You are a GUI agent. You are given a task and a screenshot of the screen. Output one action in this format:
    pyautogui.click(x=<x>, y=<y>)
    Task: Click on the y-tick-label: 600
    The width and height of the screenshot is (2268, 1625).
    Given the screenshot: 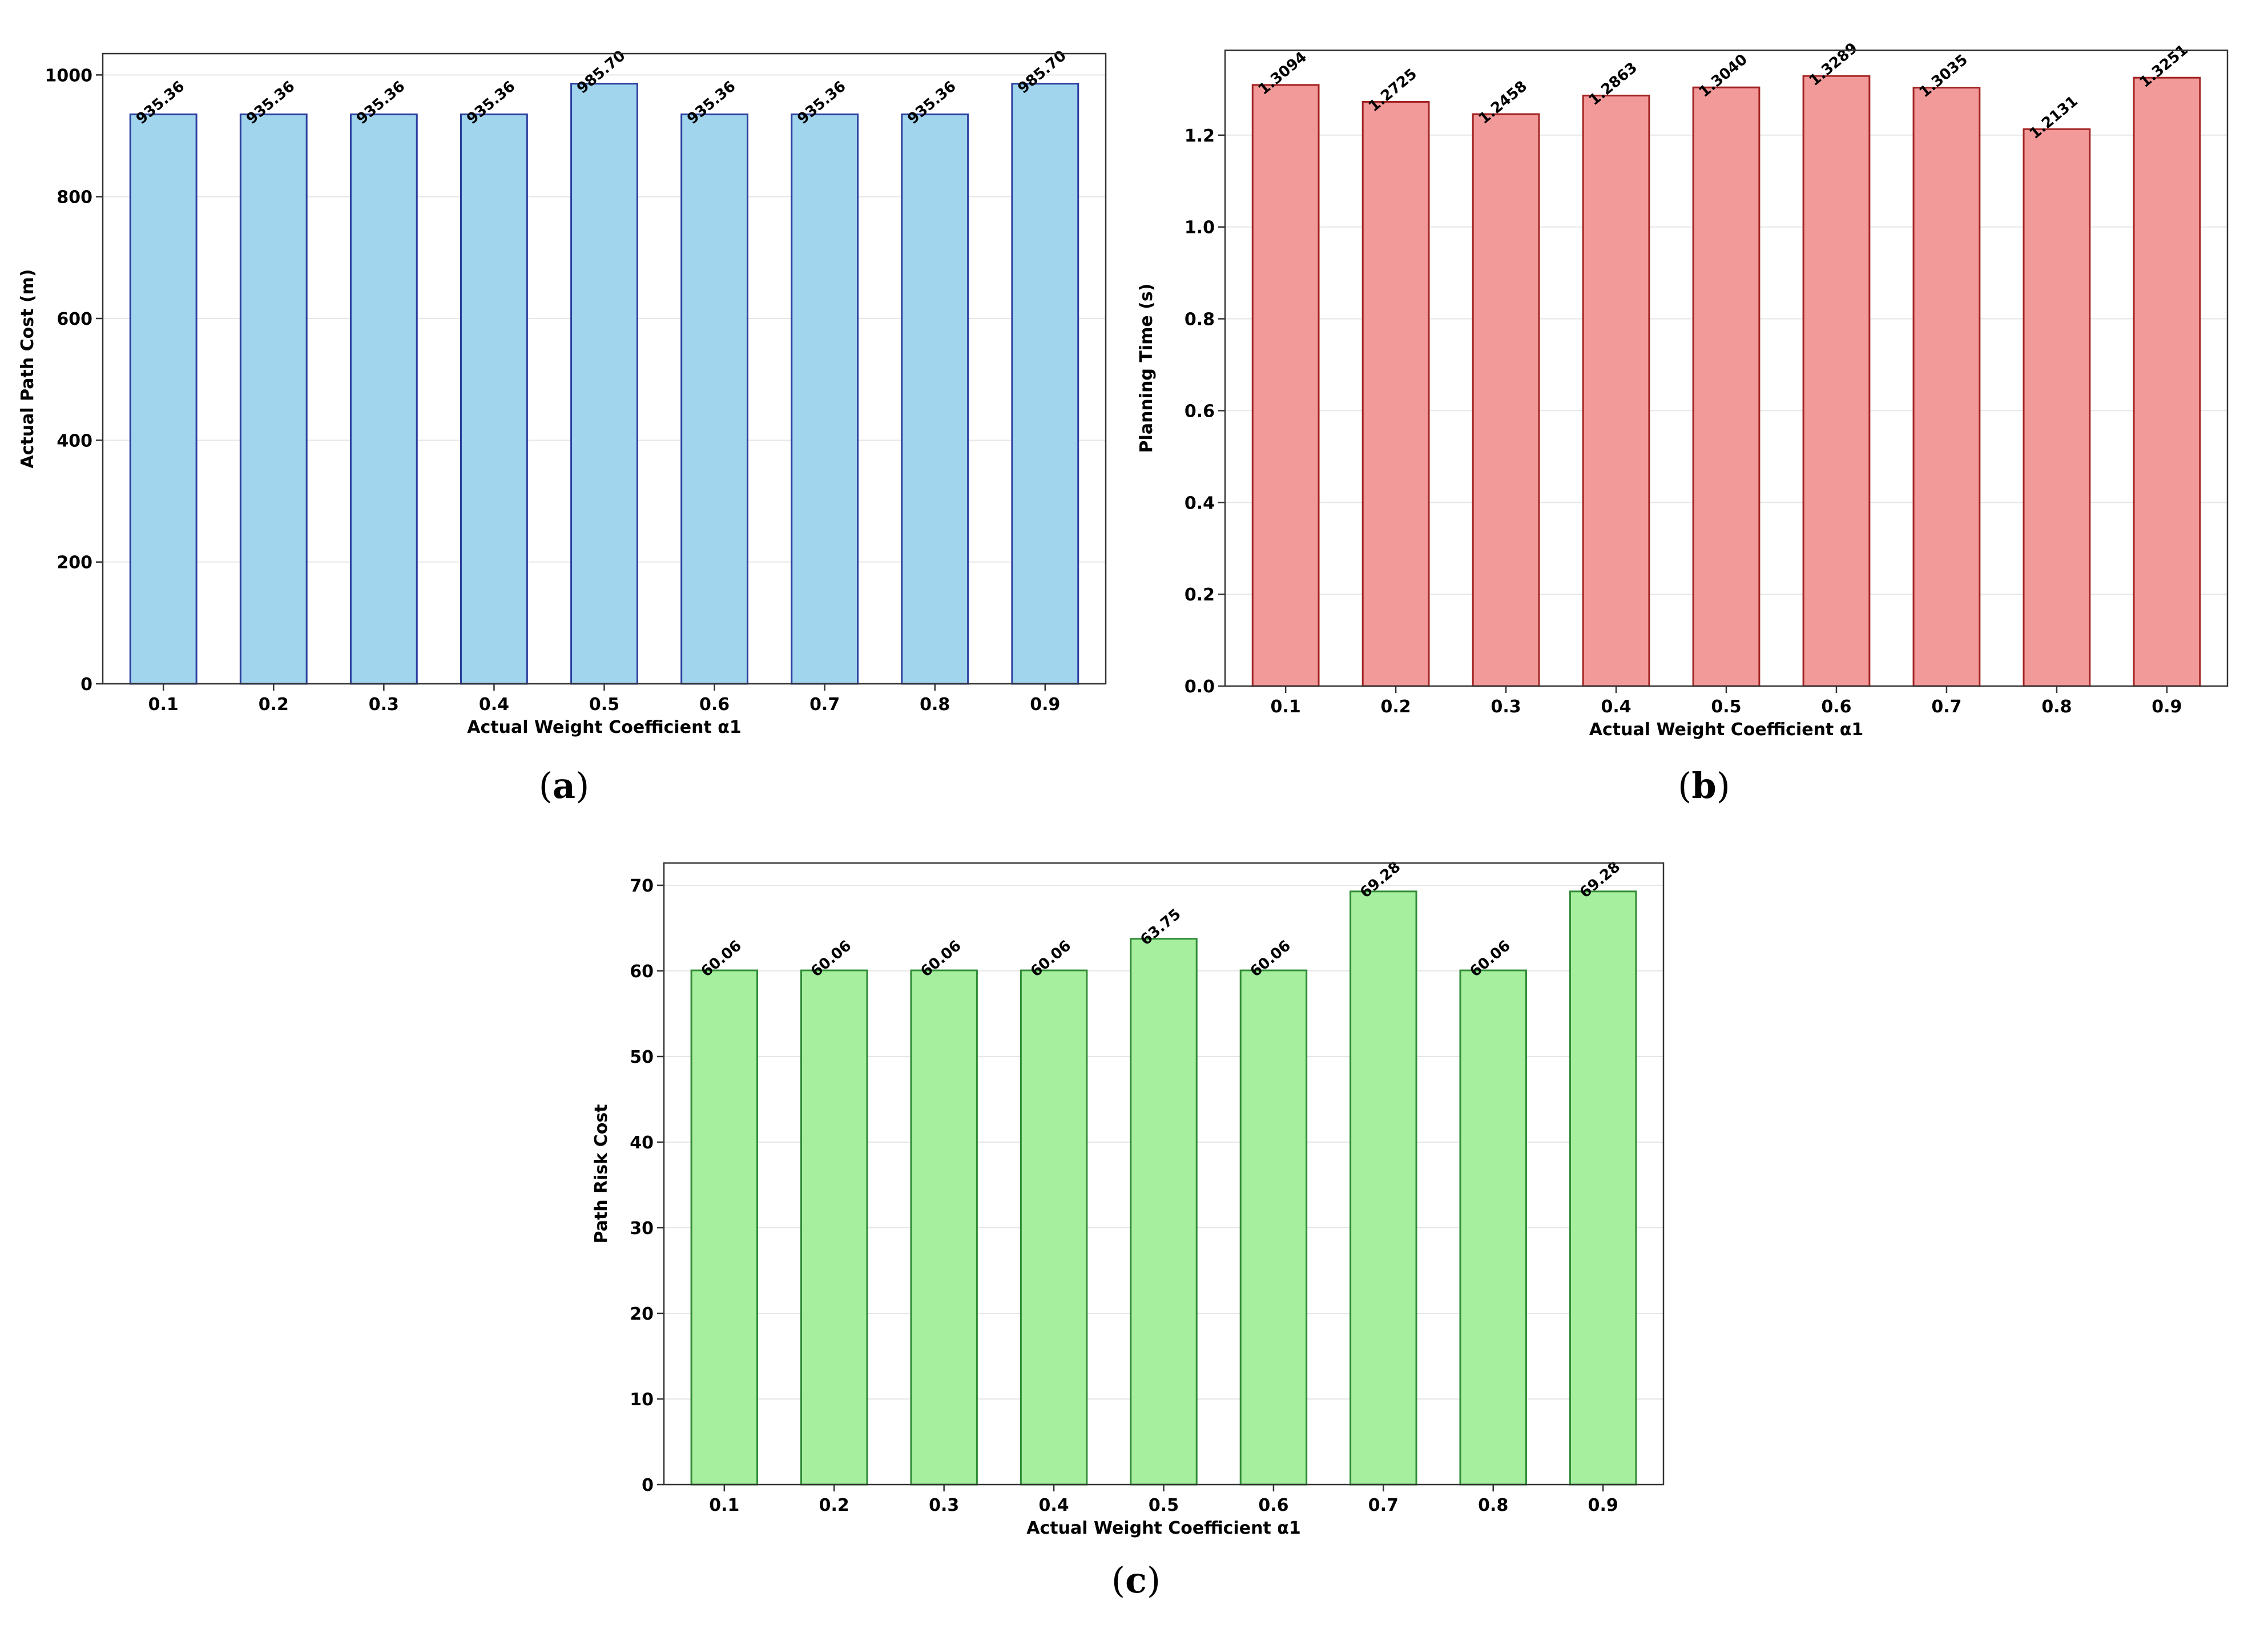 What is the action you would take?
    pyautogui.click(x=74, y=319)
    